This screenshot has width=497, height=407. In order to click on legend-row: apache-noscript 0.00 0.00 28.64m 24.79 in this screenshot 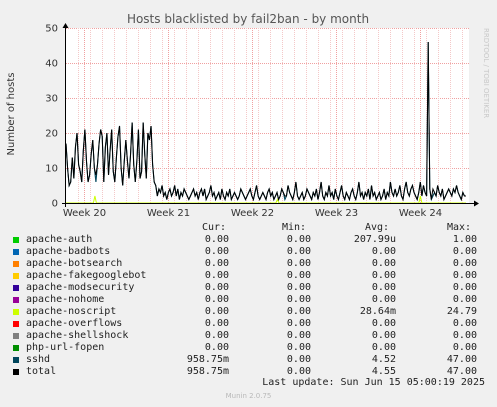, I will do `click(248, 312)`.